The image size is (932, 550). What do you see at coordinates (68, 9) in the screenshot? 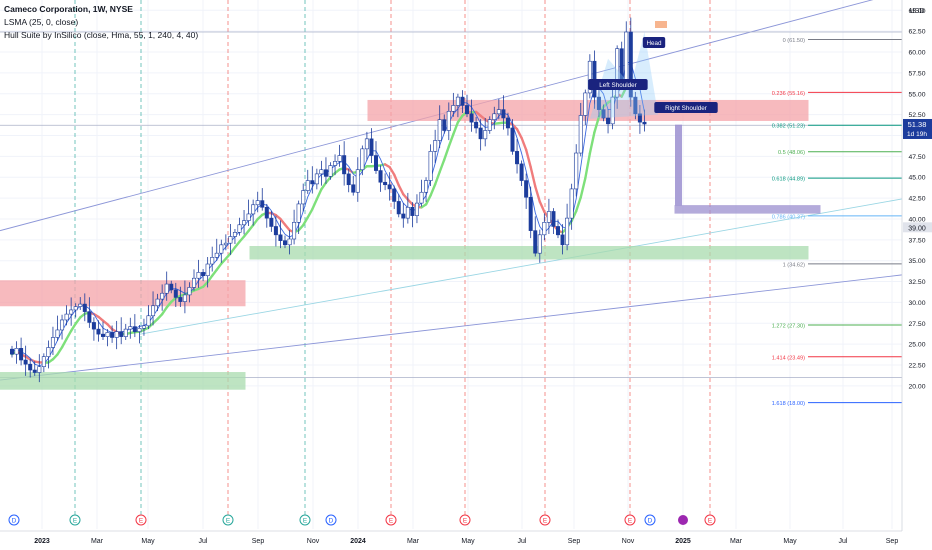
I see `symbol-title: Cameco Corporation, 1W, NYSE` at bounding box center [68, 9].